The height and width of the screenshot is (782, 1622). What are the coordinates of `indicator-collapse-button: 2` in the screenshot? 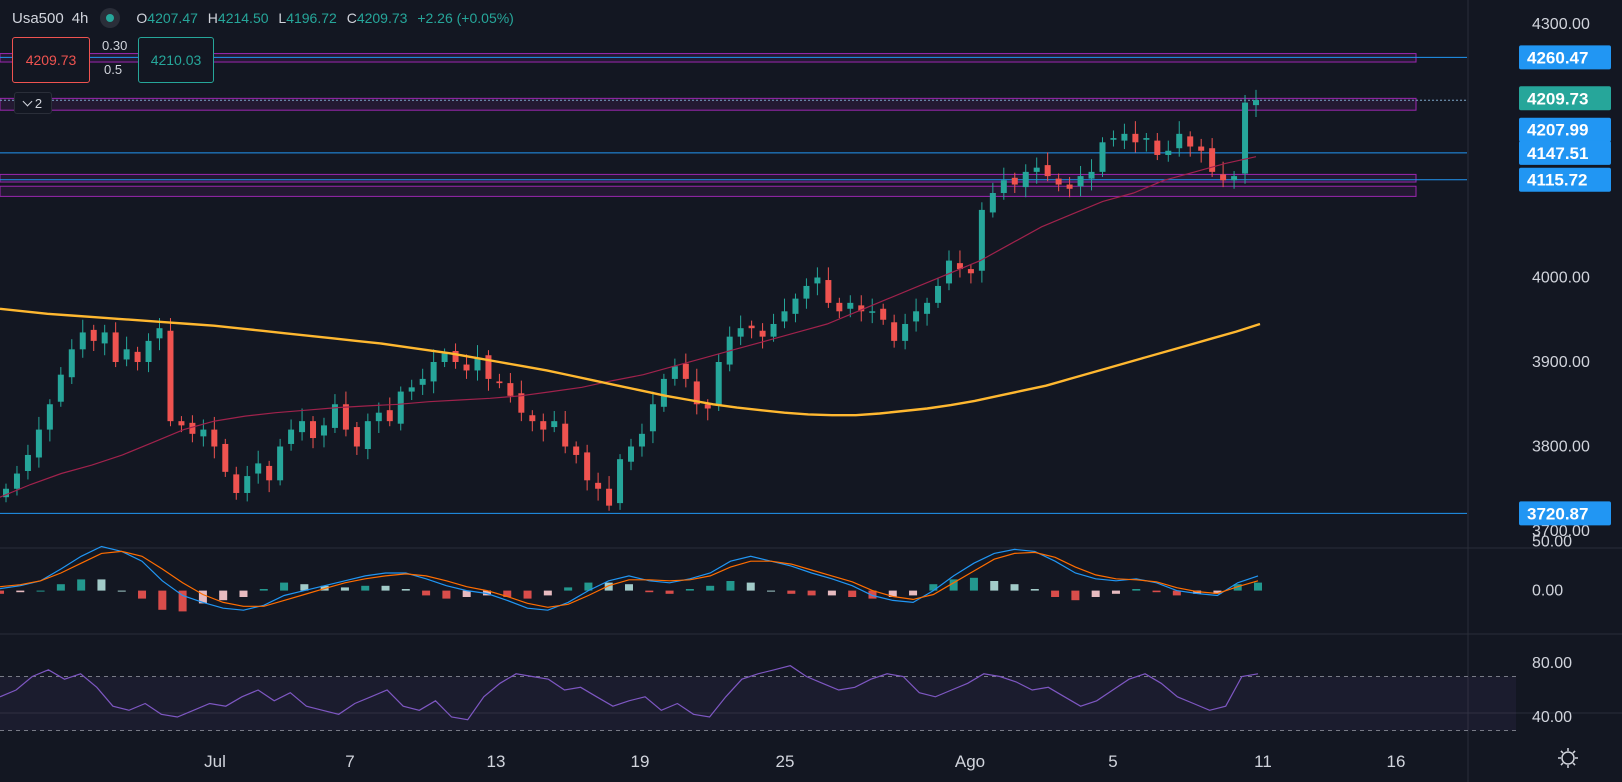 It's located at (33, 103).